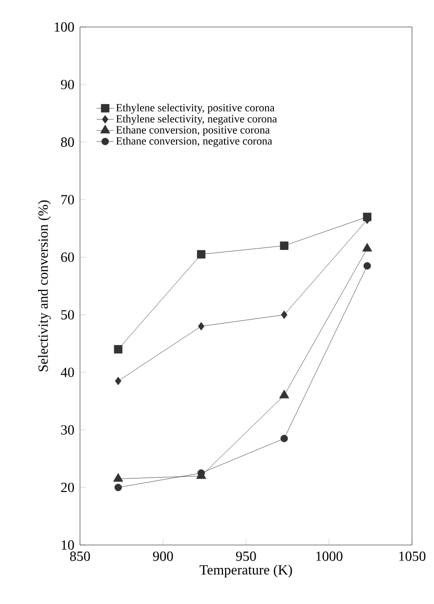 This screenshot has width=434, height=604. Describe the element at coordinates (67, 85) in the screenshot. I see `y-tick-label: 90` at that location.